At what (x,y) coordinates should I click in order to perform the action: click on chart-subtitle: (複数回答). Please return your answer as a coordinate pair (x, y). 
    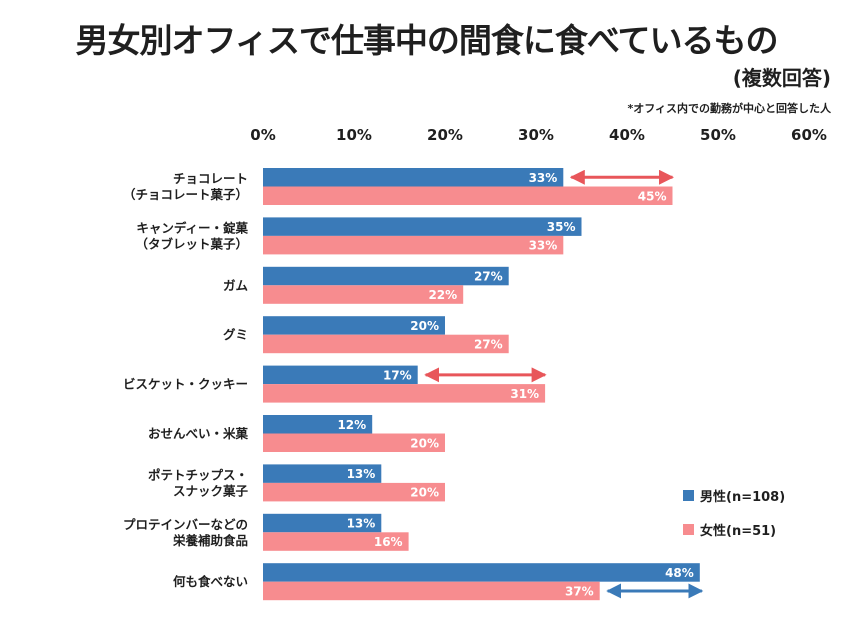
    Looking at the image, I should click on (781, 78).